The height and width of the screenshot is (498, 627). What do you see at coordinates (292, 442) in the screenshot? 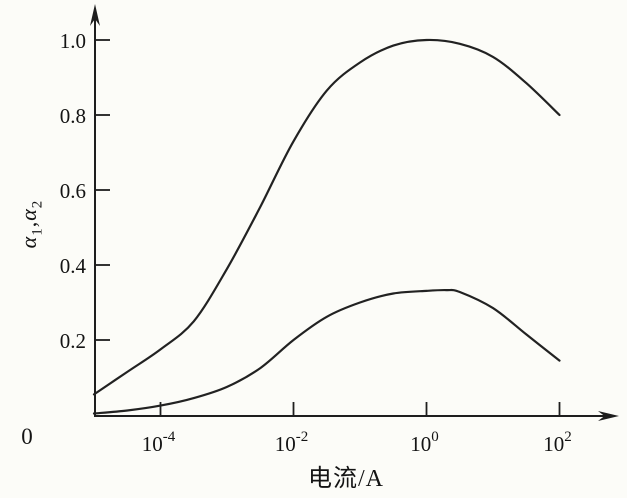
I see `x-tick-label: 10⁻²` at bounding box center [292, 442].